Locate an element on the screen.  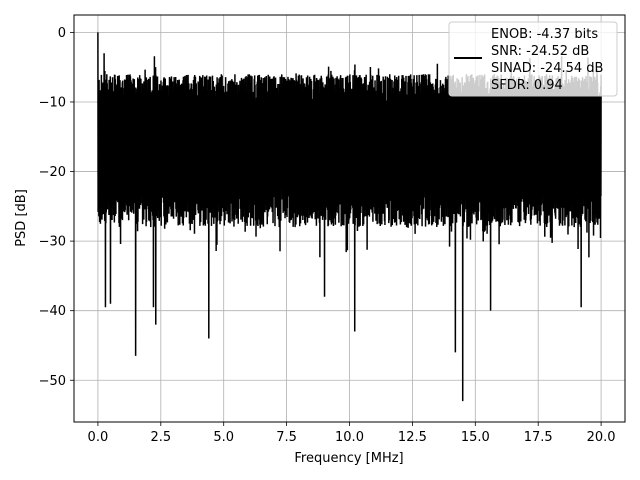
x-axis-ticks: 0.0 2.5 5.0 7.5 10.0 12.5 15.0 17.5 20.0 is located at coordinates (352, 433).